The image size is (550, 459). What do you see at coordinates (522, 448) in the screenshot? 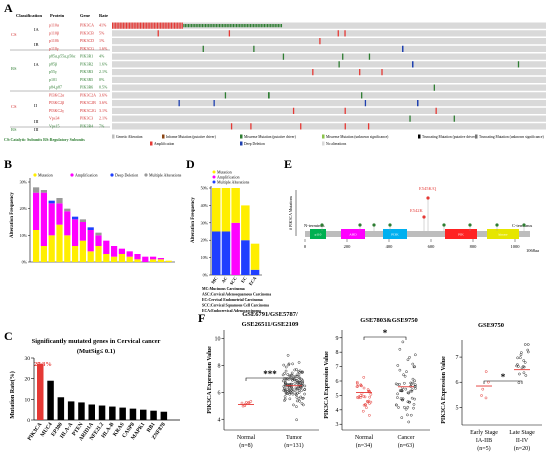
I see `group-count: (n=20)` at bounding box center [522, 448].